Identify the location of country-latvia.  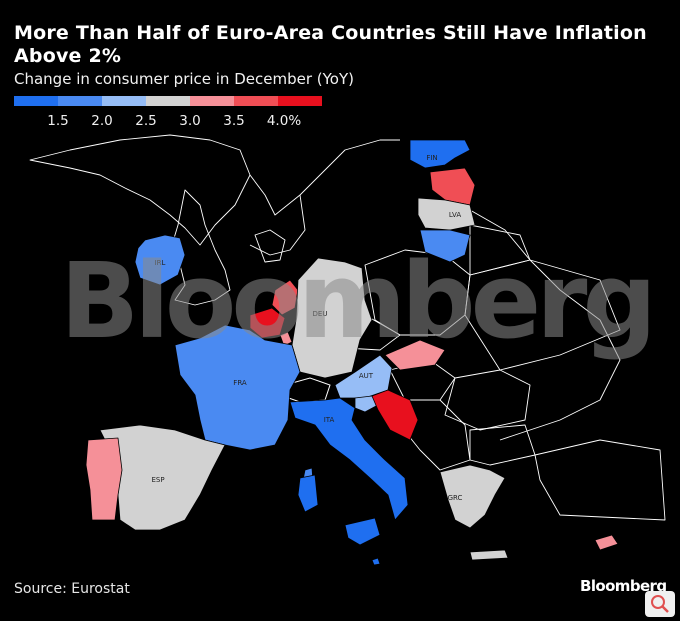
(446, 214).